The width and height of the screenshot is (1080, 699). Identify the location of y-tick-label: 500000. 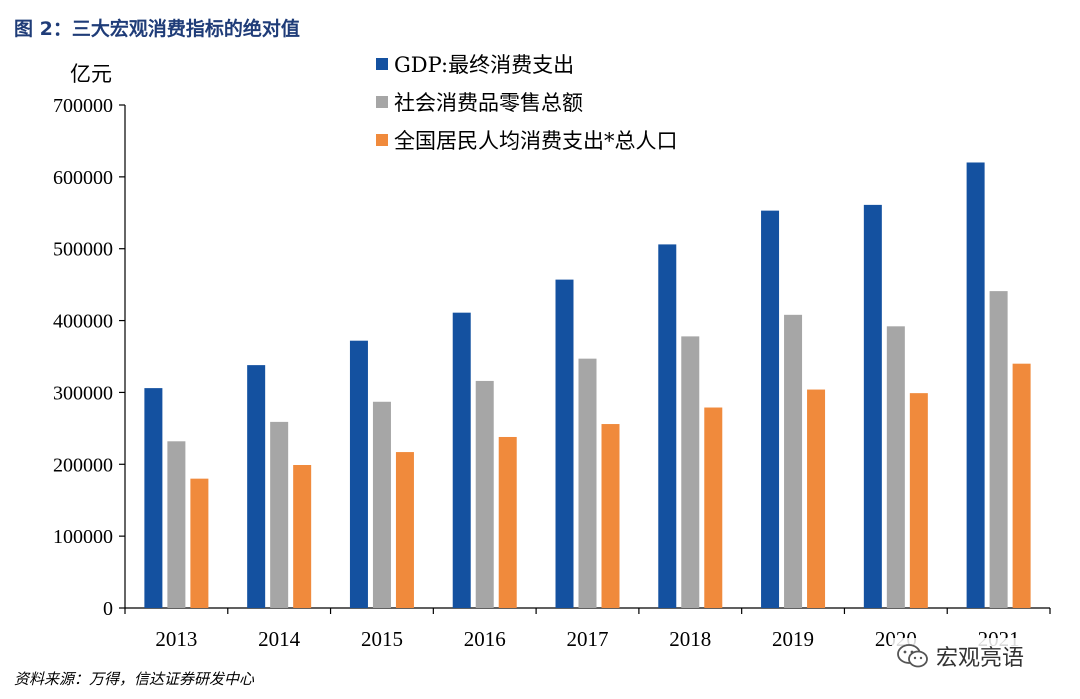
(83, 250).